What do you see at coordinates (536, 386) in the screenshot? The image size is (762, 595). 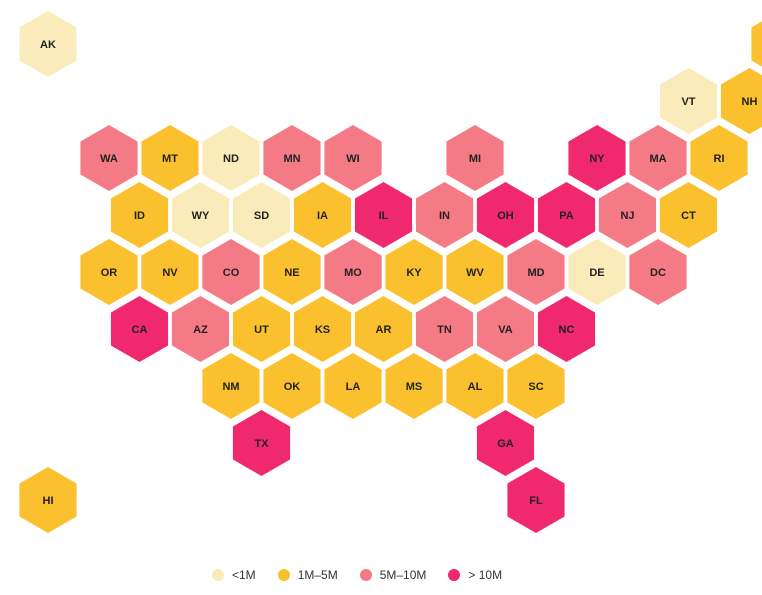 I see `state-tile-sc: SC` at bounding box center [536, 386].